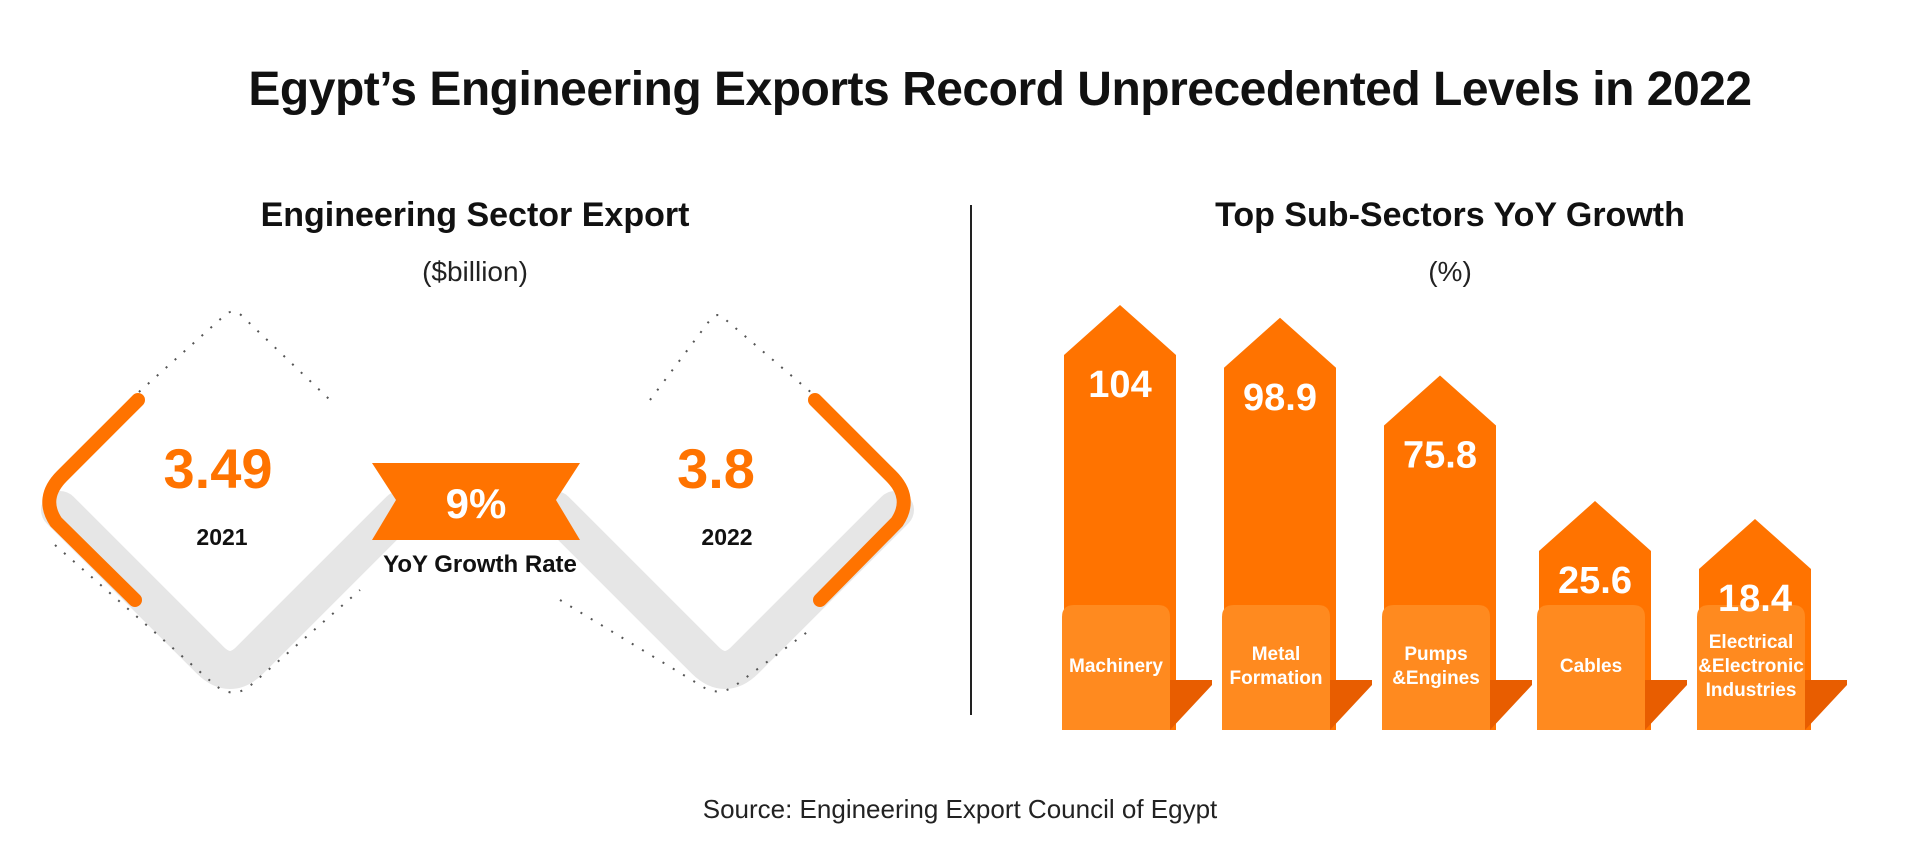  Describe the element at coordinates (1440, 456) in the screenshot. I see `subsector-value-label: 75.8` at that location.